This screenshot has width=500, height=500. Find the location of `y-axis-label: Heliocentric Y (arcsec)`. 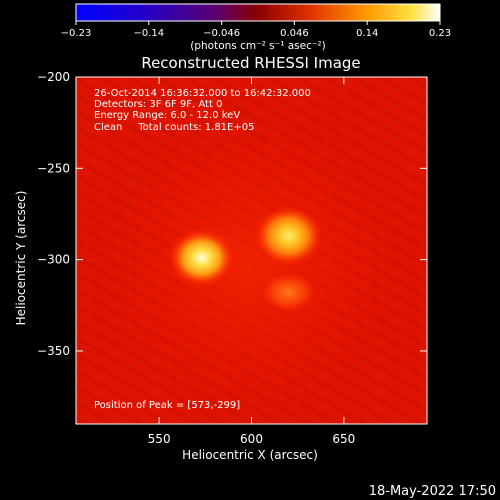

y-axis-label: Heliocentric Y (arcsec) is located at coordinates (21, 258).